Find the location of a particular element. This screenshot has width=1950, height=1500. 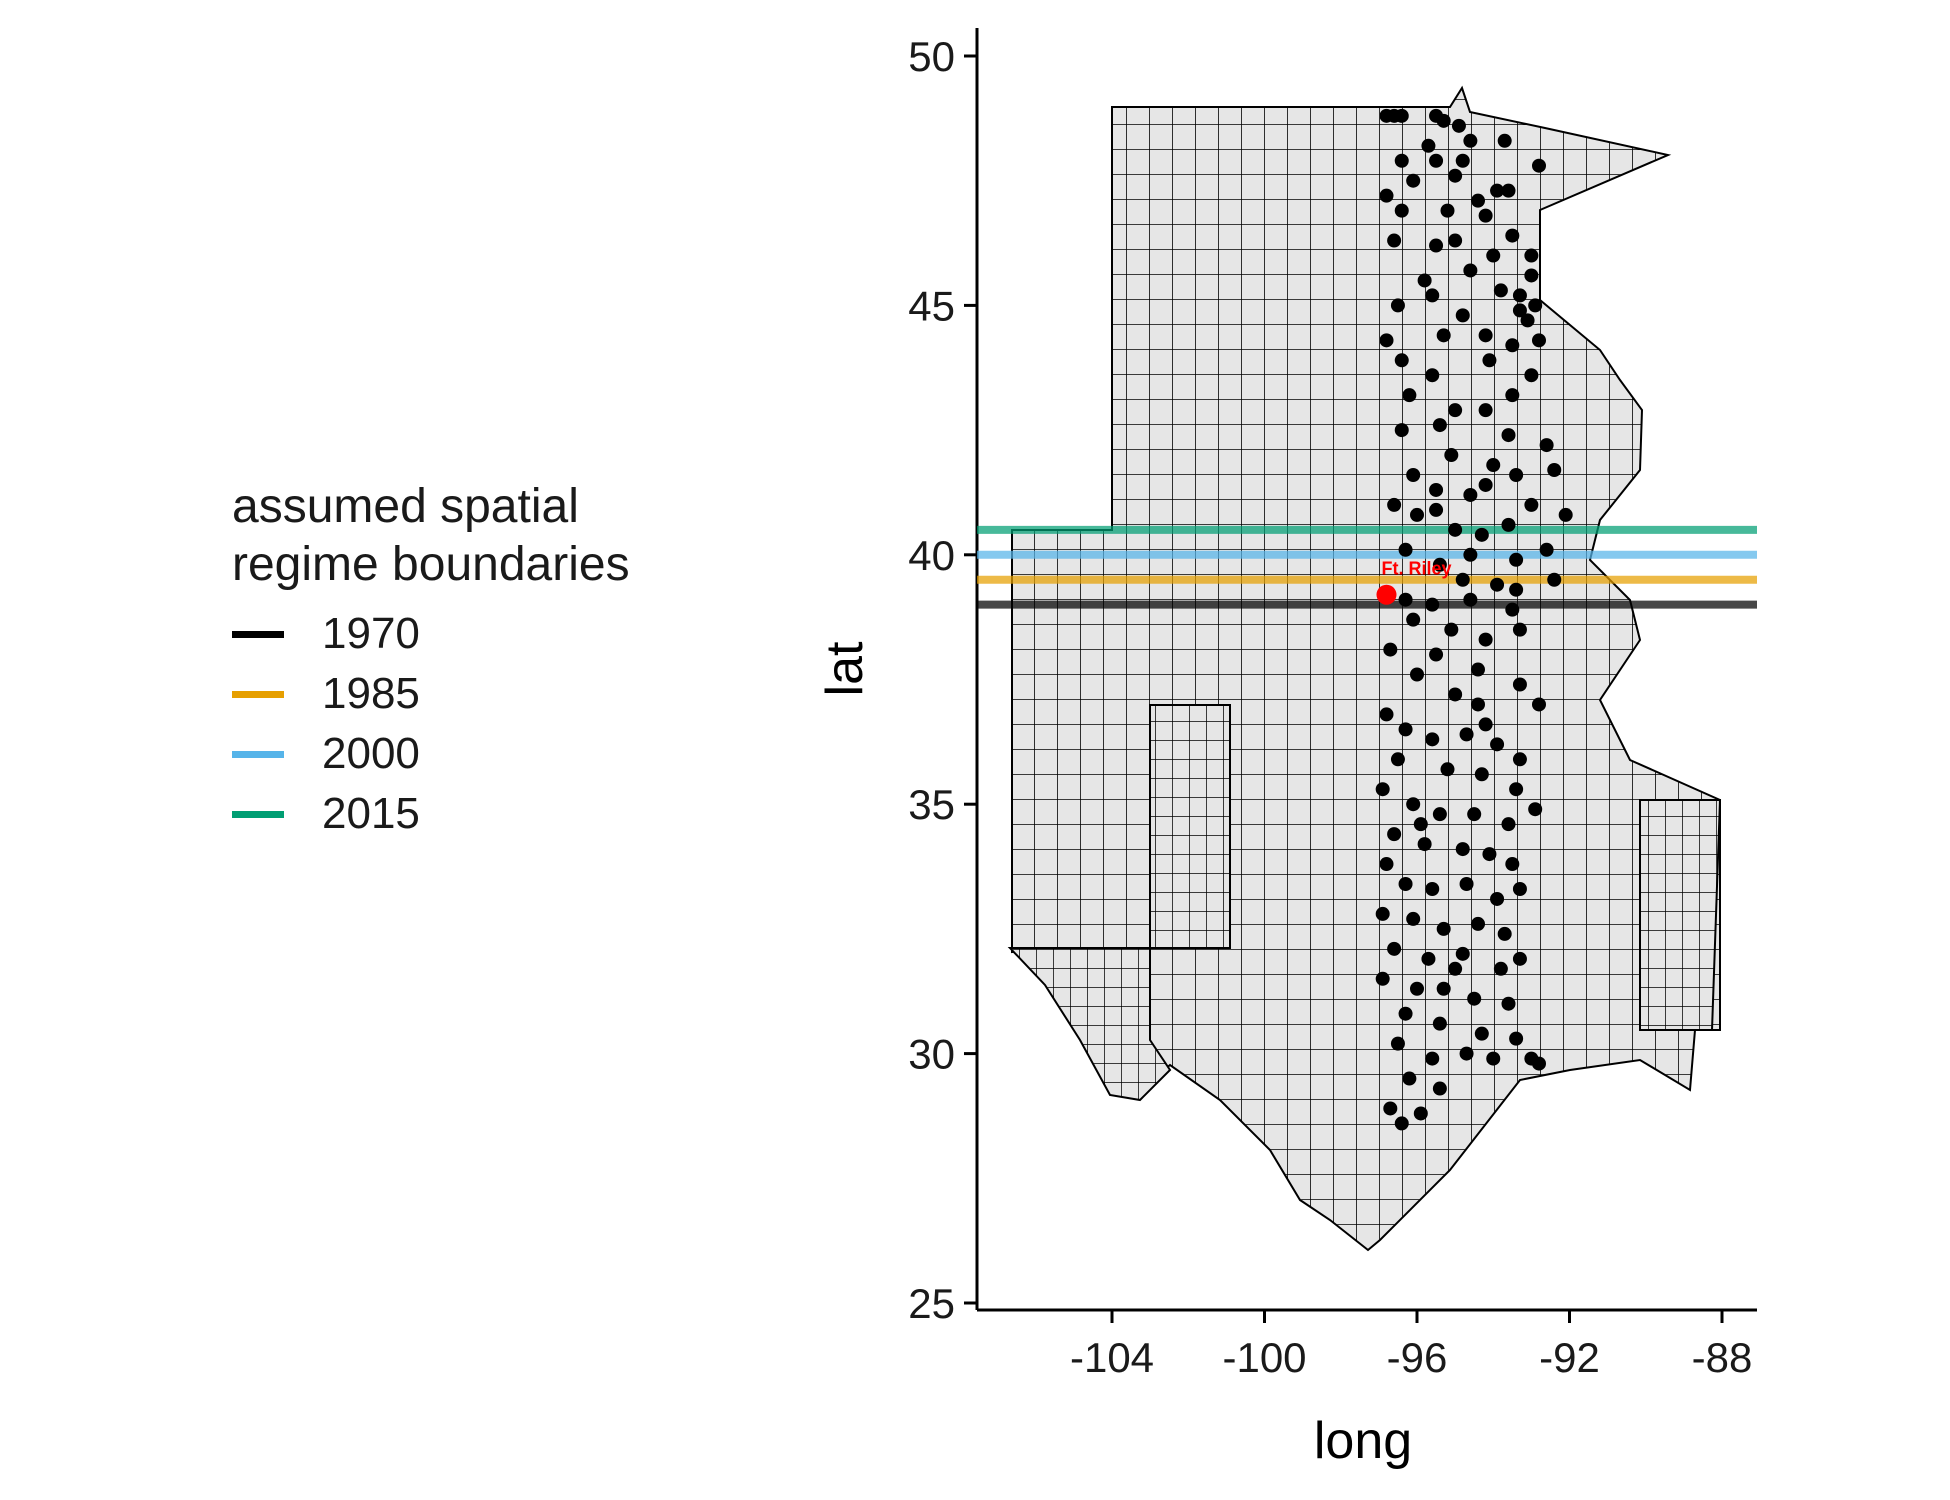

legend-item-1985: 1985 is located at coordinates (431, 694).